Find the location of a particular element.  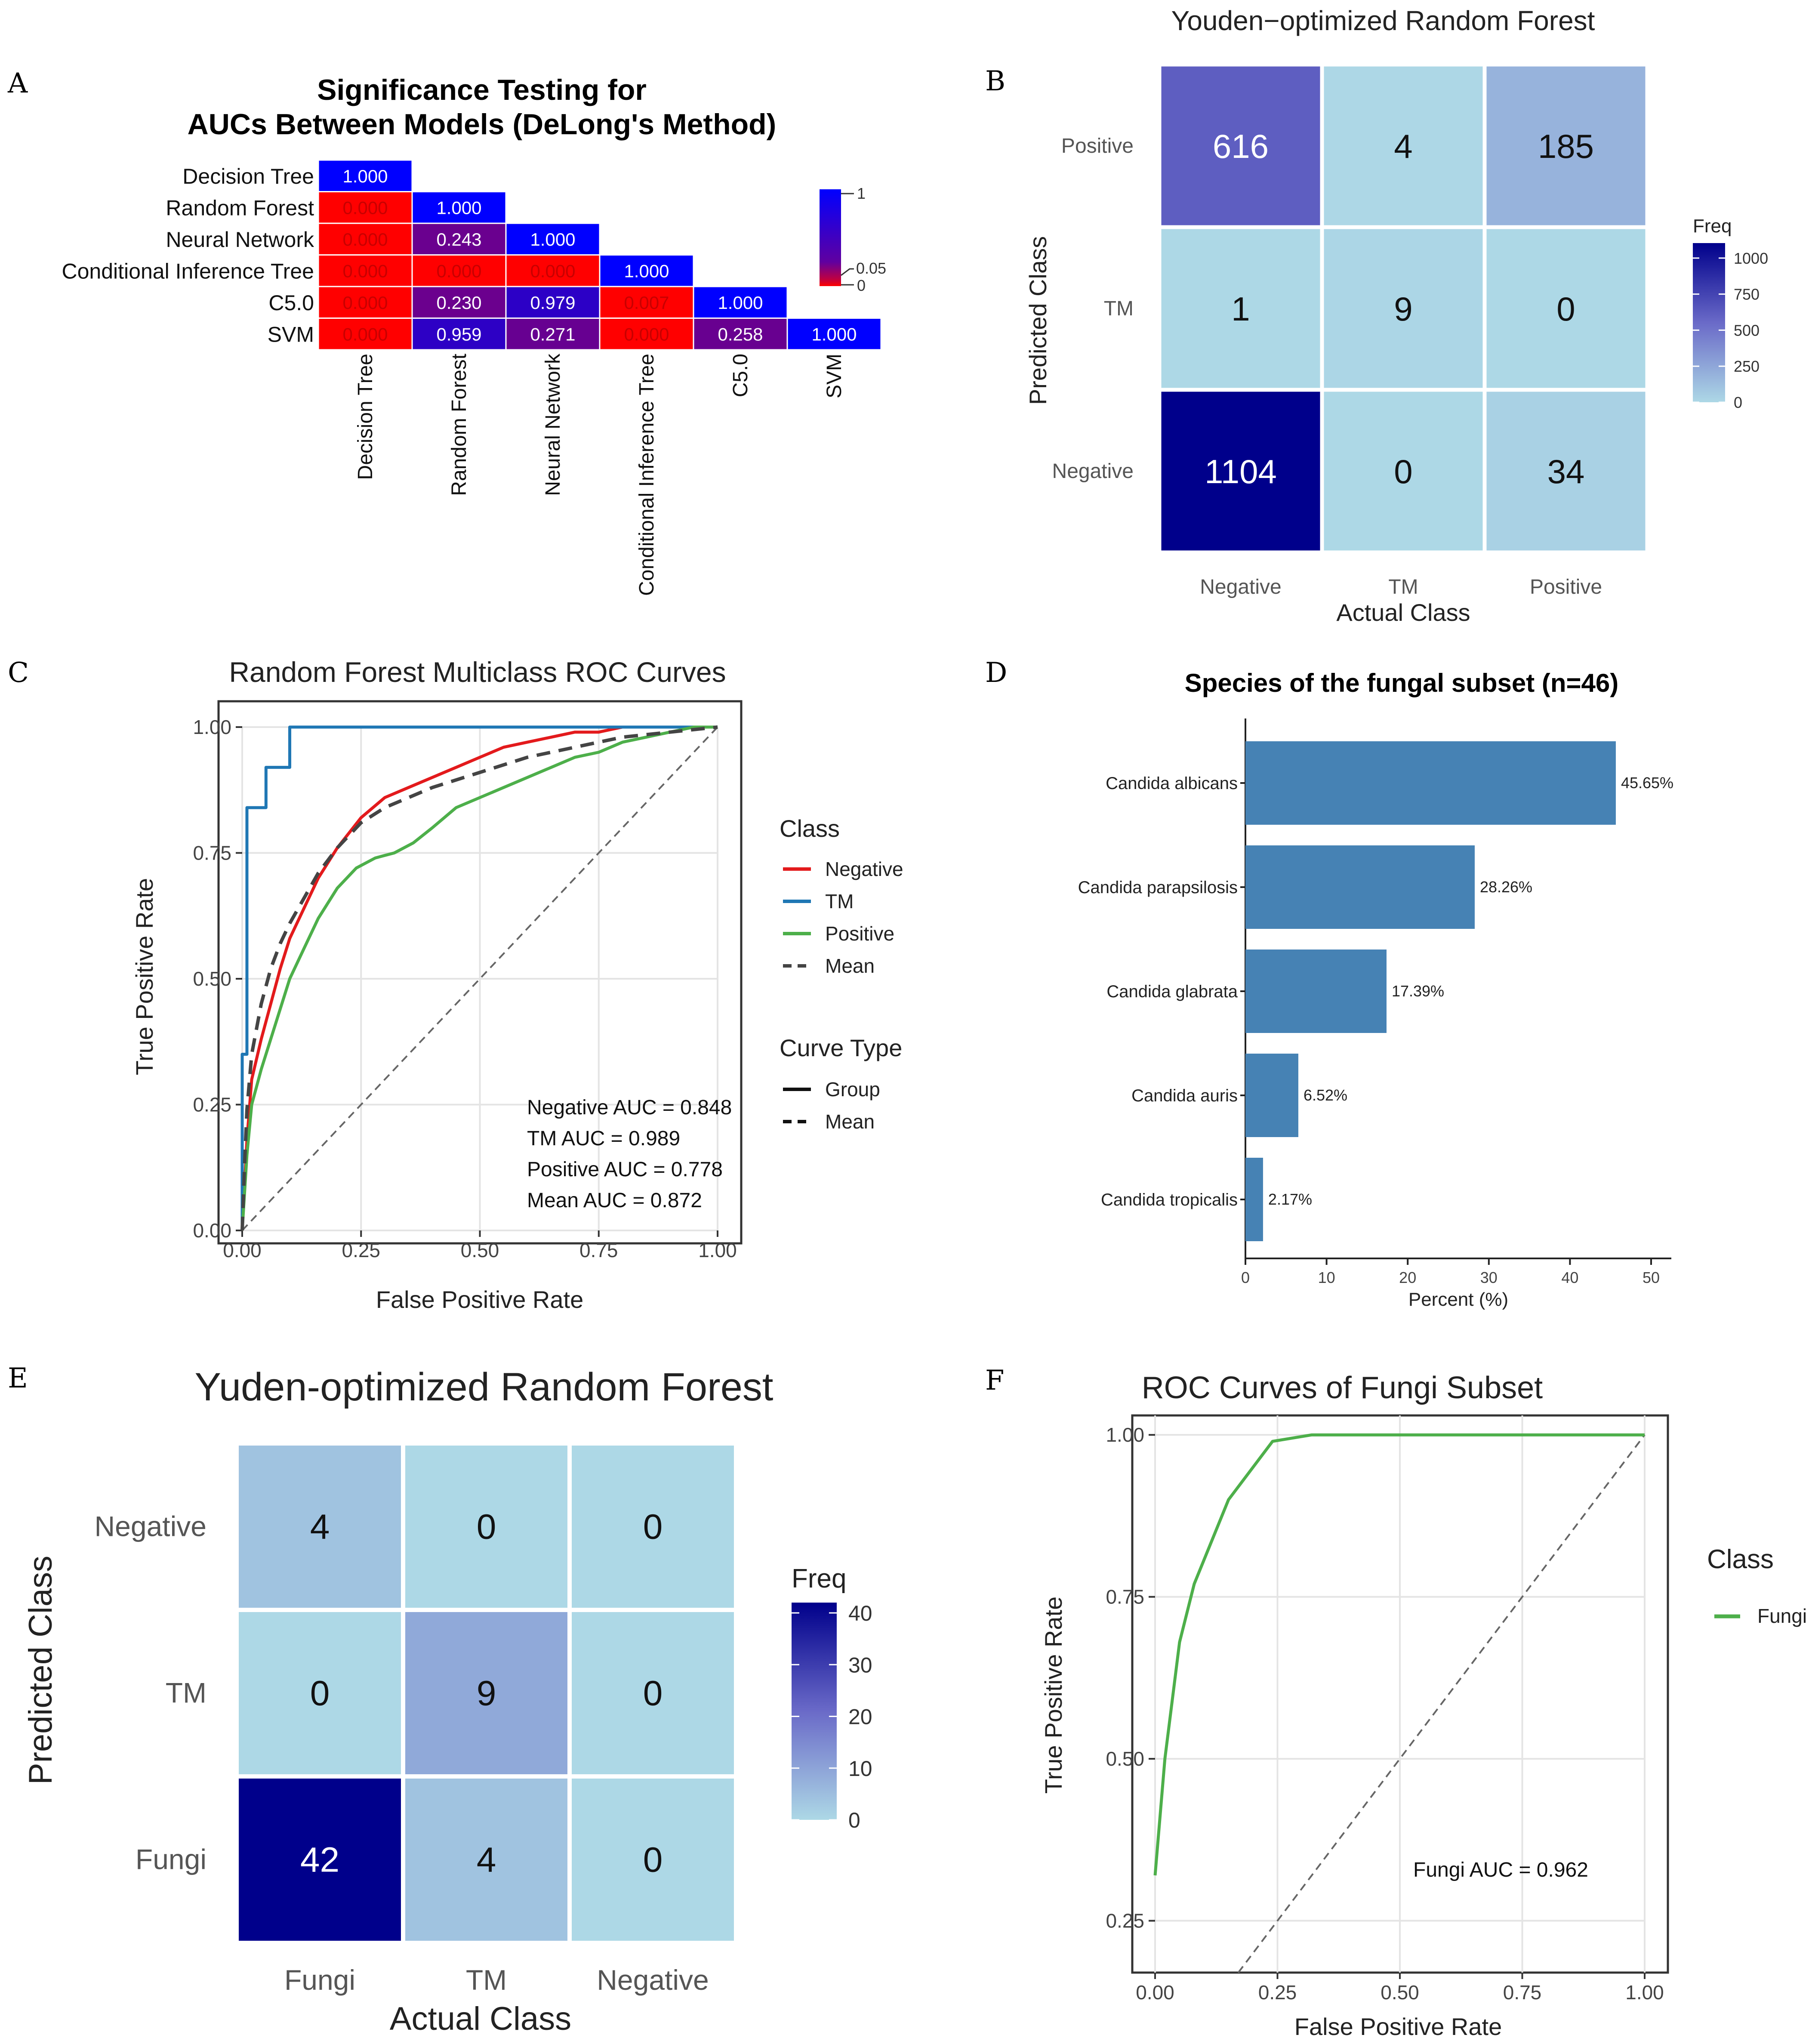

c-ticks: 0.00 0.25 0.50 0.75 1.00 0.00 0.25 0.50 0.75 1.00 is located at coordinates (465, 989).